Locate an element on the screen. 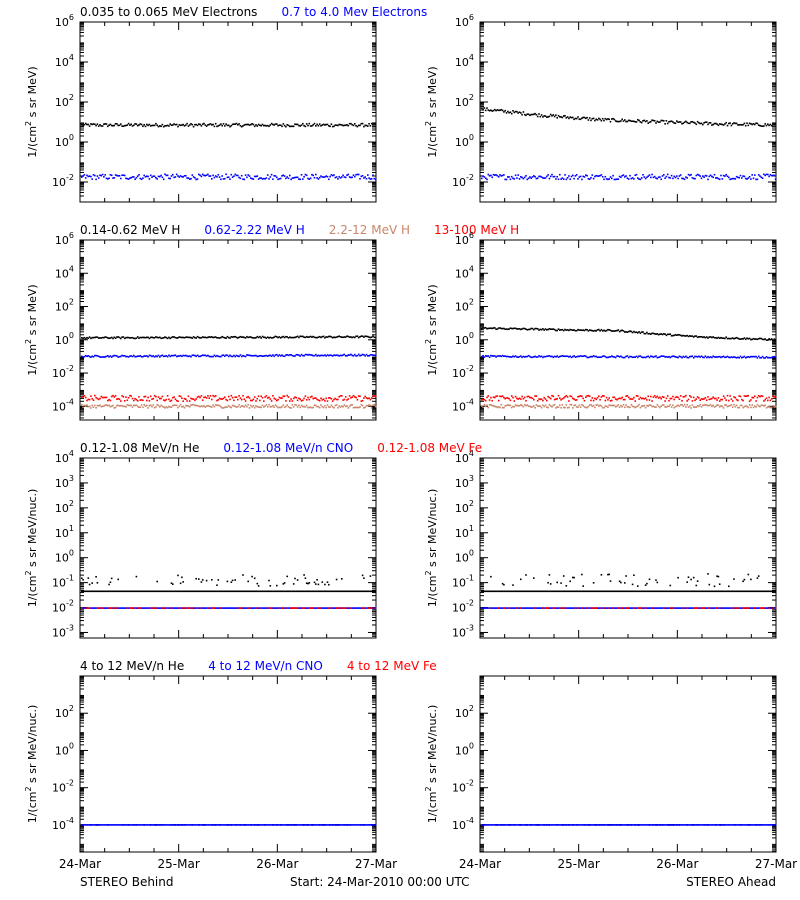 The image size is (800, 900). footer-center: Start: 24-Mar-2010 00:00 UTC is located at coordinates (380, 882).